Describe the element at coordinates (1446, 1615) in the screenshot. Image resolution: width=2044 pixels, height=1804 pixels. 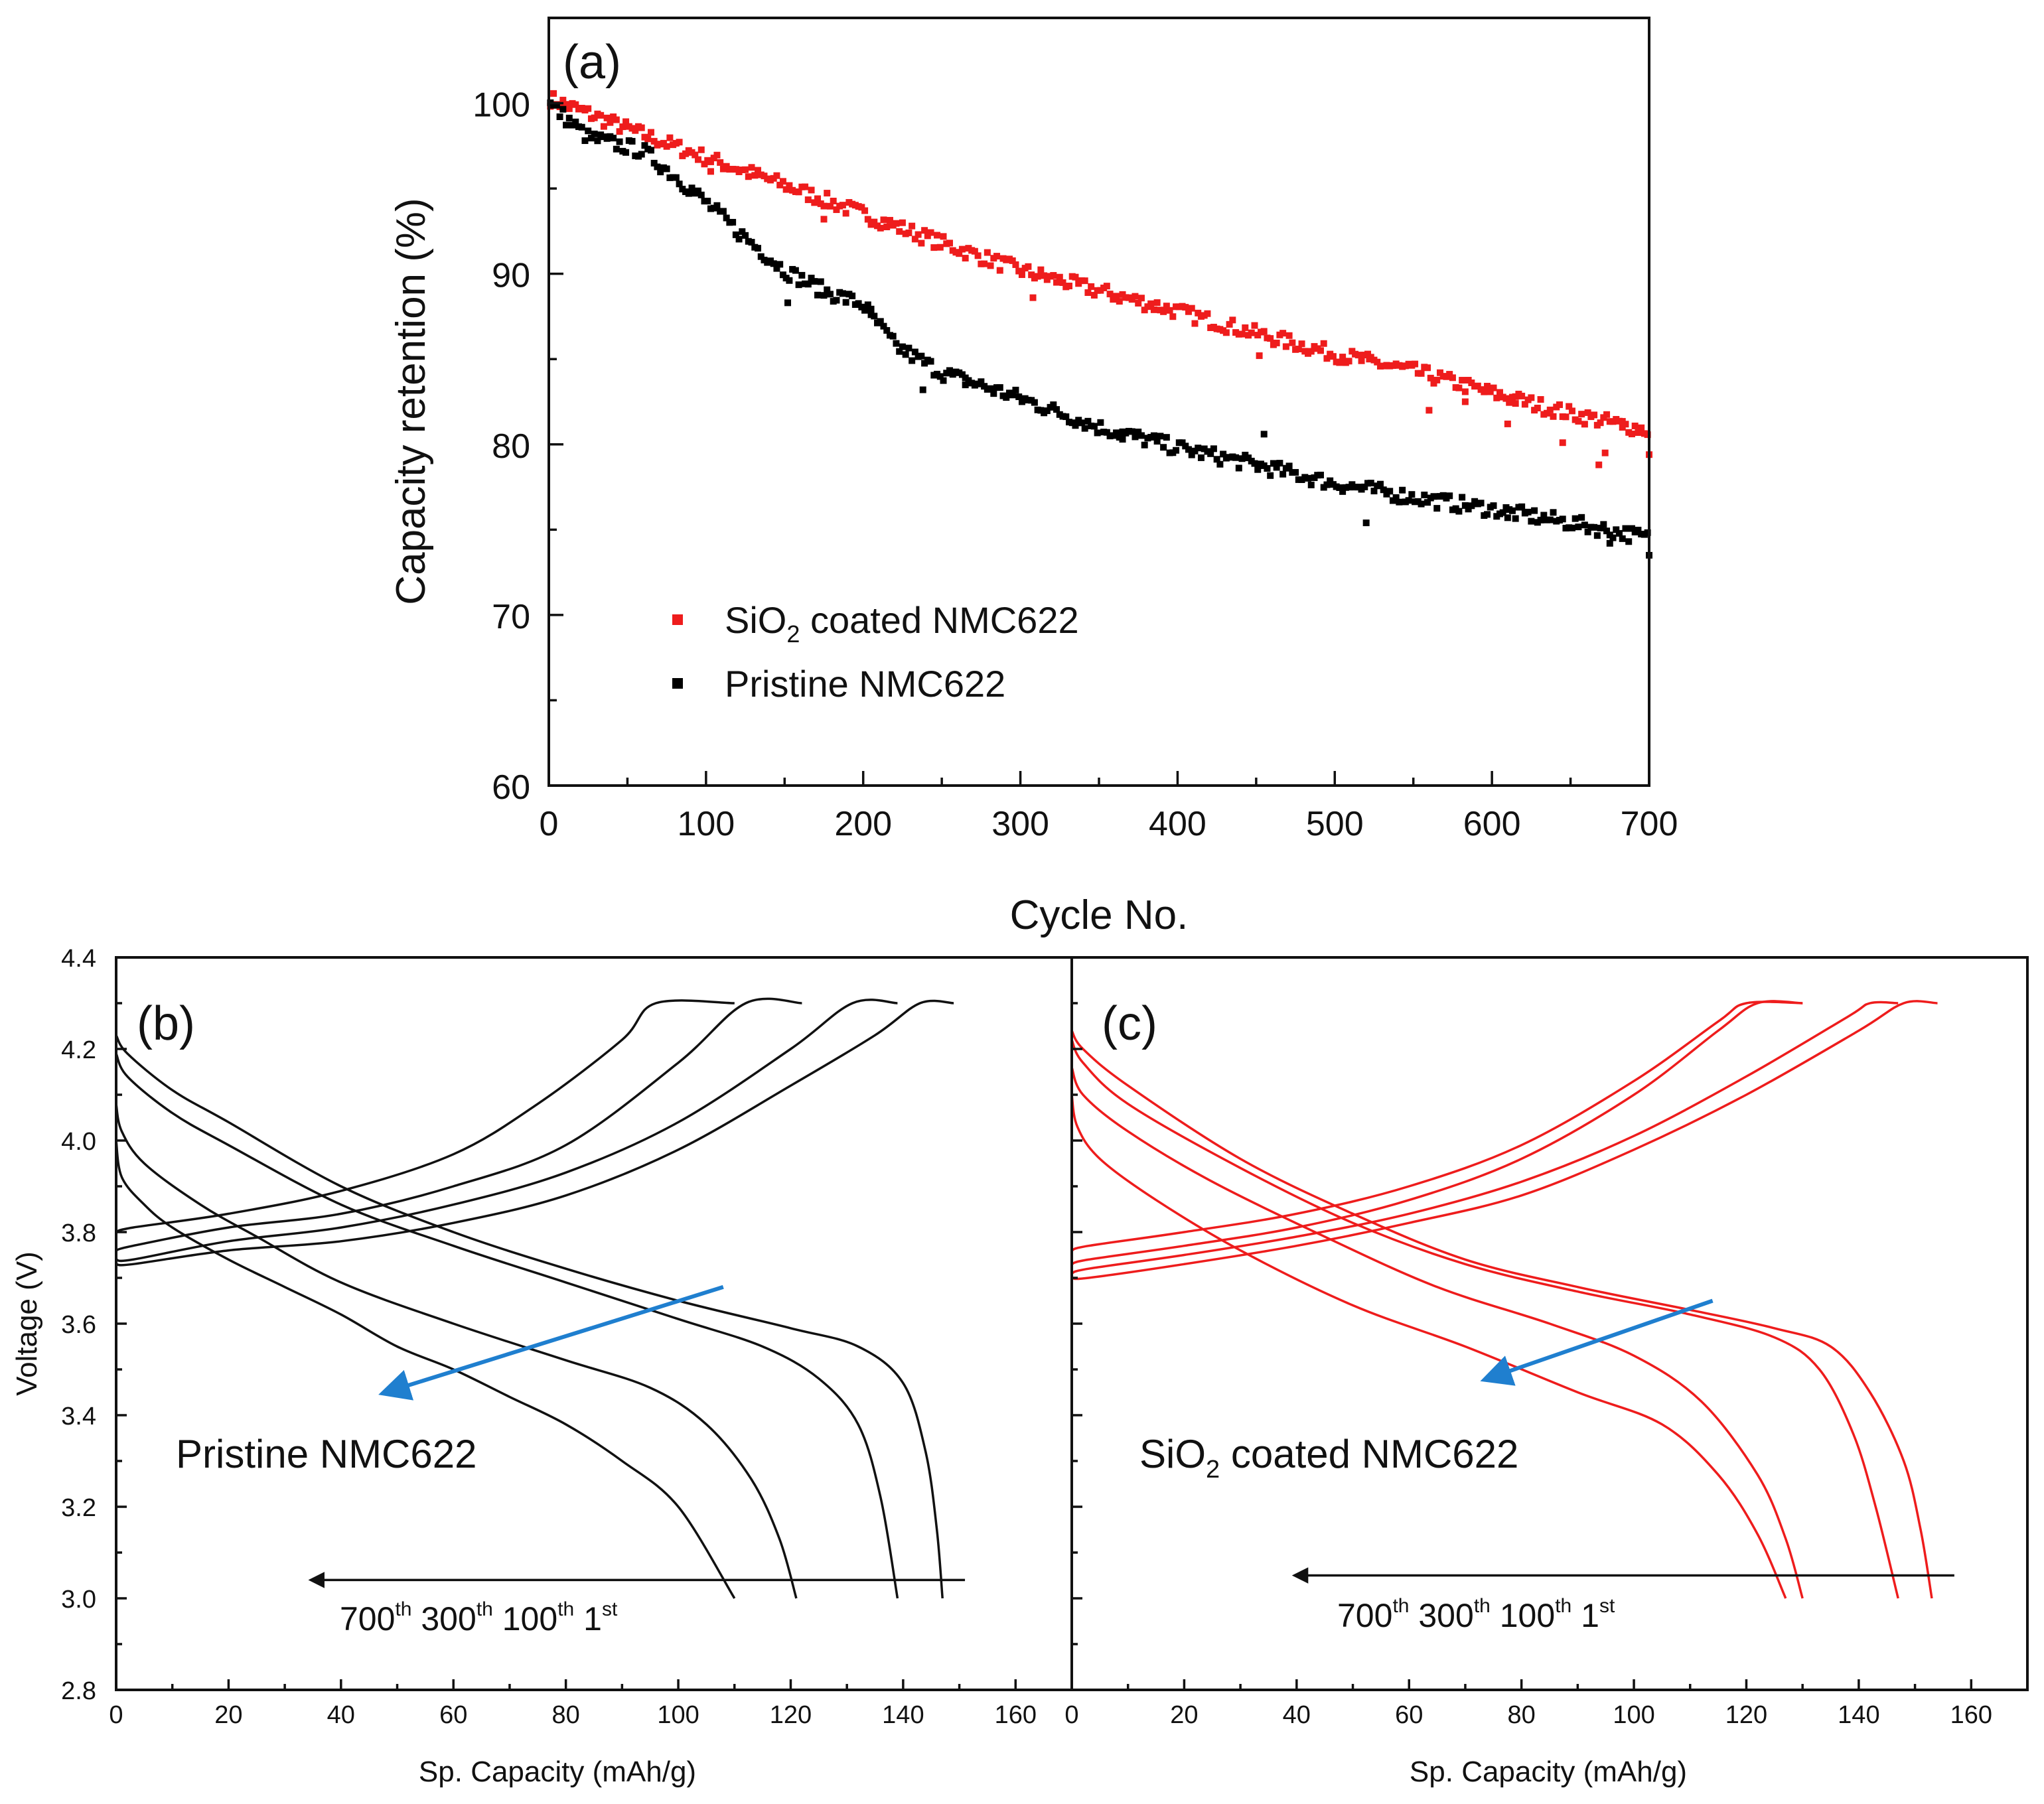
I see `c-cycle-300: 300` at that location.